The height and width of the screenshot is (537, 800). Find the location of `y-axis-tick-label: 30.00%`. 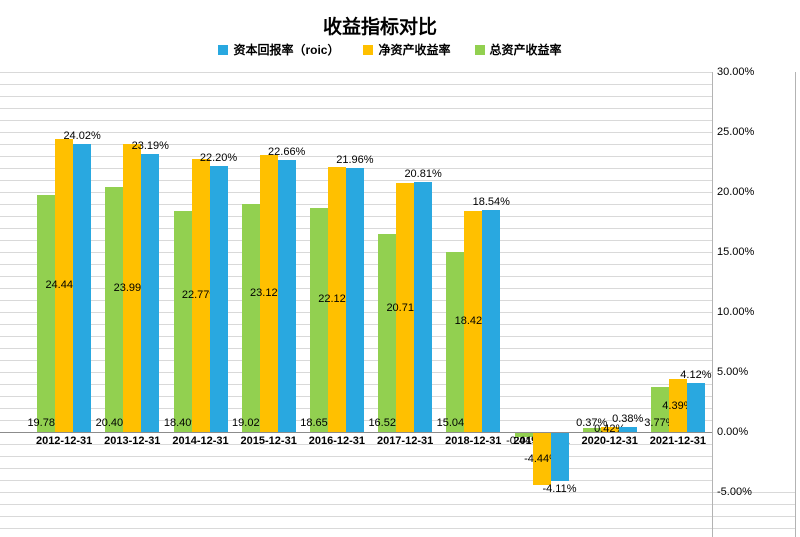

y-axis-tick-label: 30.00% is located at coordinates (736, 72).